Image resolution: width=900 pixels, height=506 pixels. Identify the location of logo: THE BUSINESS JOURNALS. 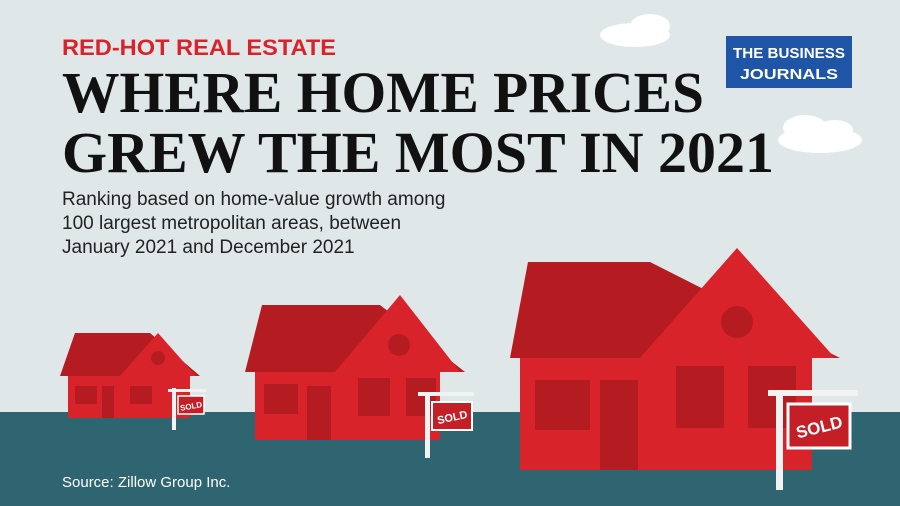
(789, 62).